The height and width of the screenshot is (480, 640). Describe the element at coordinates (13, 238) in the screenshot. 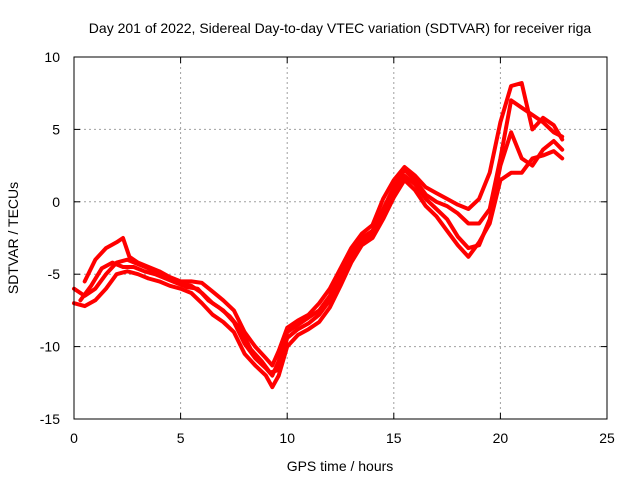

I see `y-axis-label: SDTVAR / TECUs` at that location.